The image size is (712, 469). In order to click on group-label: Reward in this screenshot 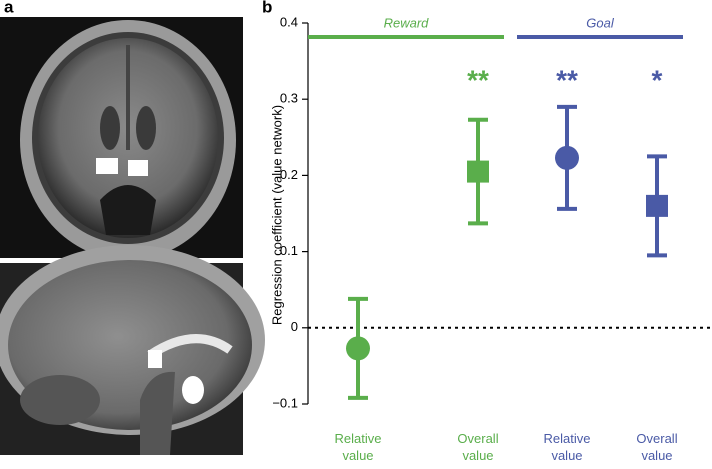, I will do `click(407, 22)`.